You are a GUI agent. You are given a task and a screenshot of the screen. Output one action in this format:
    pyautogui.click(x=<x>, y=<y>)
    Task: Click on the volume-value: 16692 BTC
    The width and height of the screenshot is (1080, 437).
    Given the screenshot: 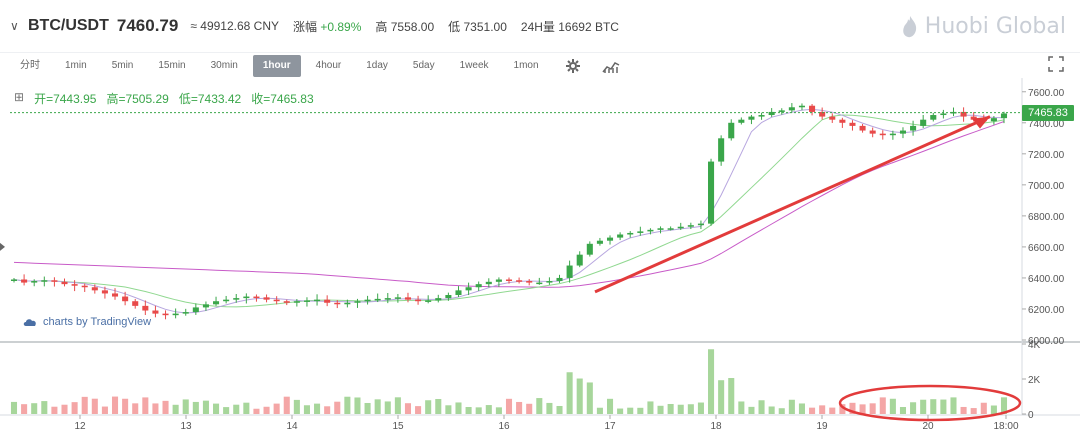 What is the action you would take?
    pyautogui.click(x=588, y=26)
    